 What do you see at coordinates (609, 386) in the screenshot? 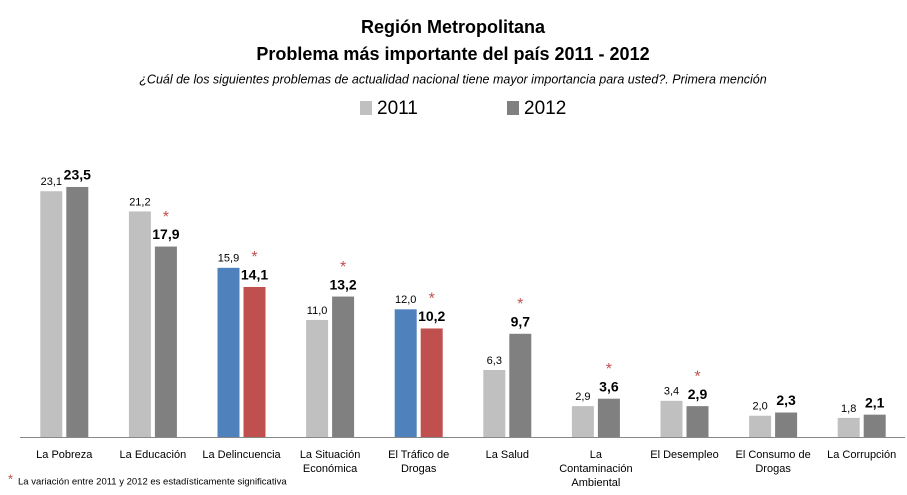
I see `value-label: 3,6` at bounding box center [609, 386].